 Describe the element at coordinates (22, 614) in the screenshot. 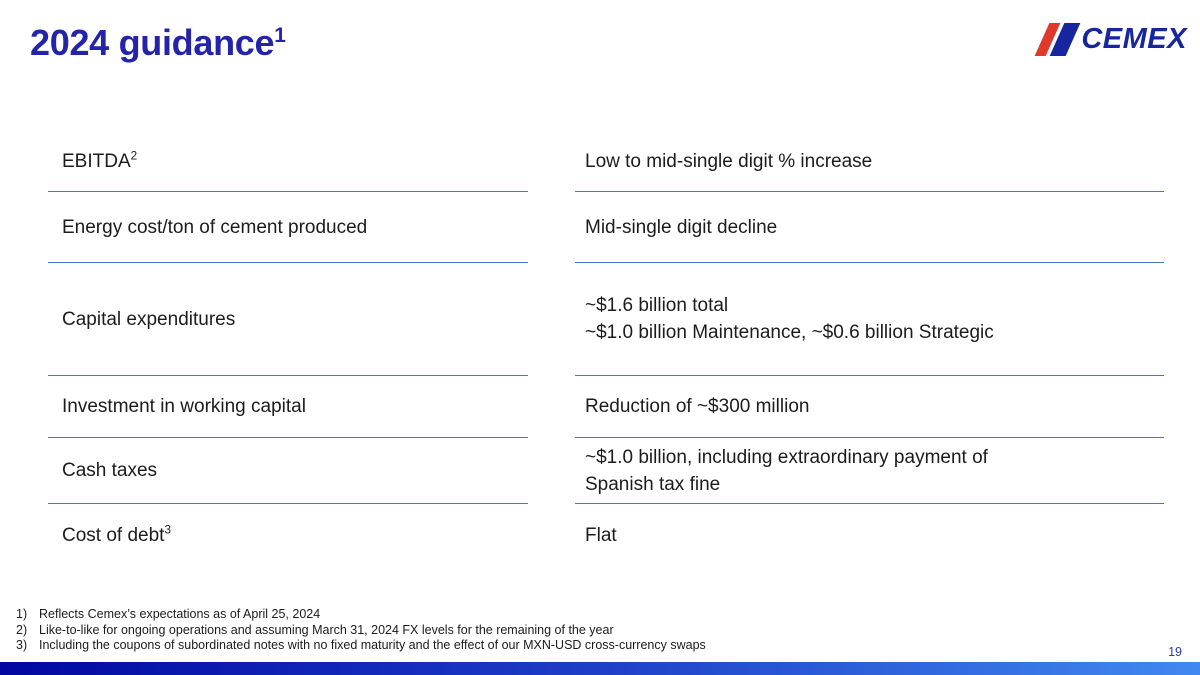

I see `footnote-number: 1)` at that location.